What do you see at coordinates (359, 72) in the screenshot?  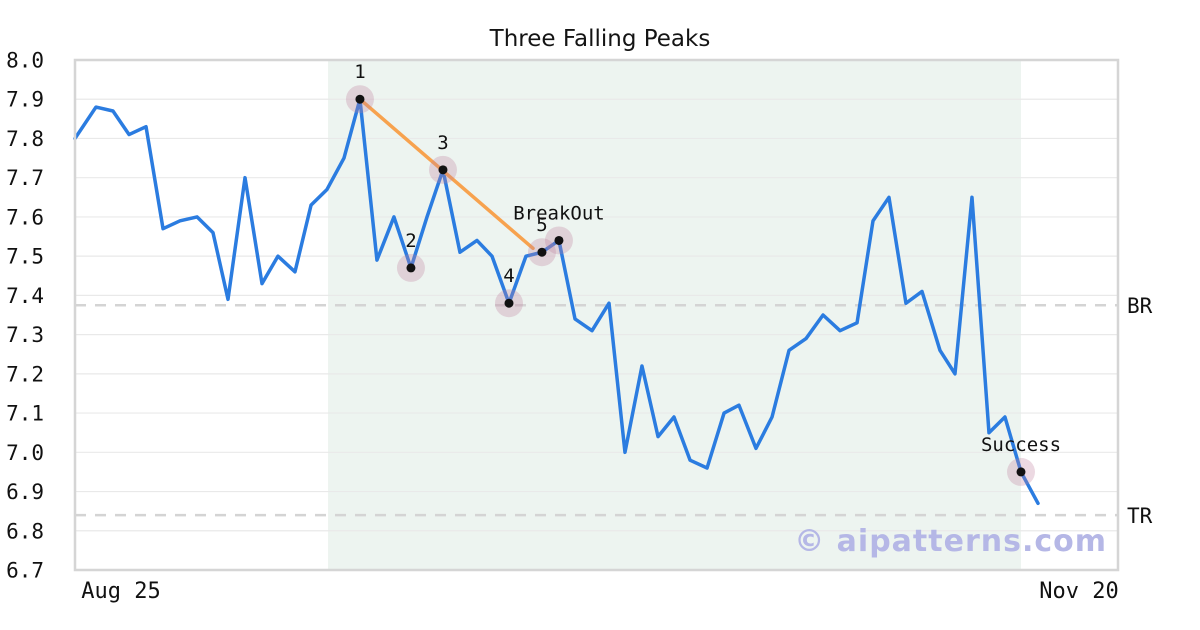 I see `annotation-label-1: 1` at bounding box center [359, 72].